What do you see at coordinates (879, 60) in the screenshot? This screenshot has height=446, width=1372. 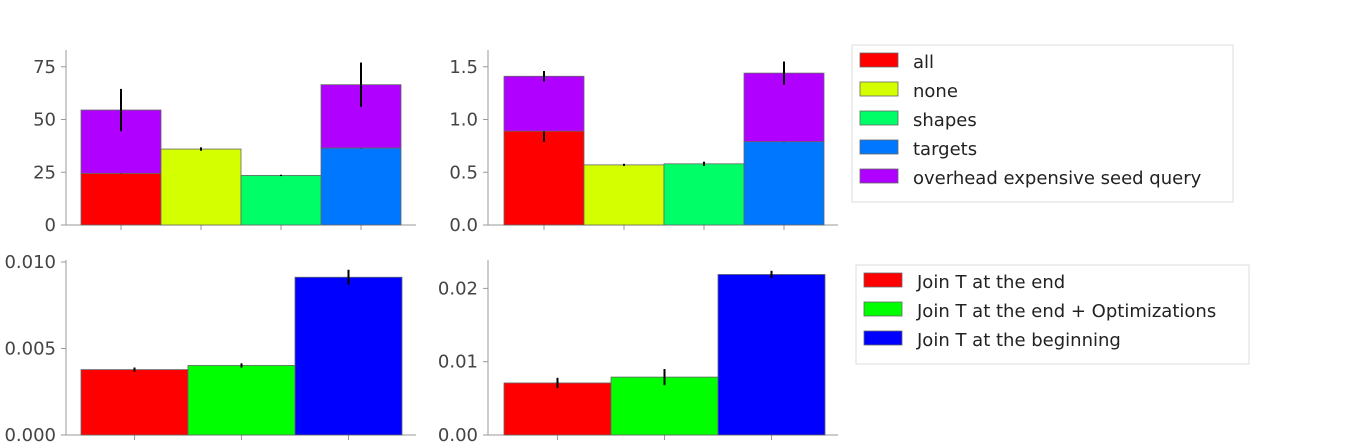 I see `legend-swatch-all` at bounding box center [879, 60].